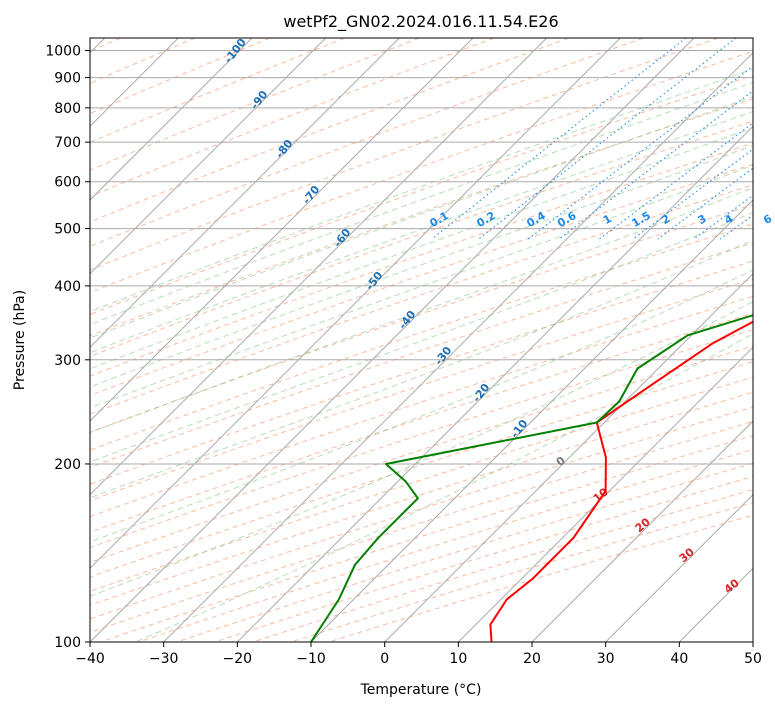  I want to click on chart-title: wetPf2_GN02.2024.016.11.54.E26, so click(420, 22).